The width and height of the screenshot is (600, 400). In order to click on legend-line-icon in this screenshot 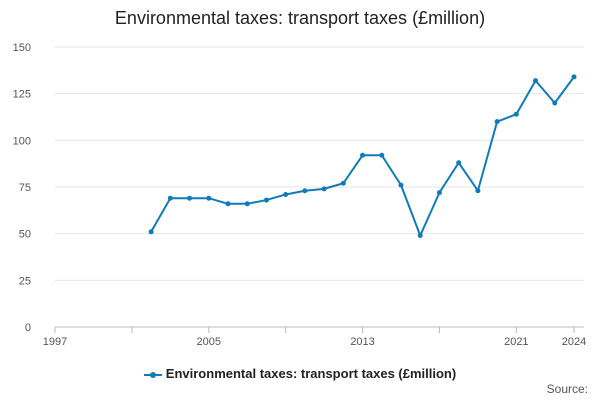, I will do `click(152, 375)`.